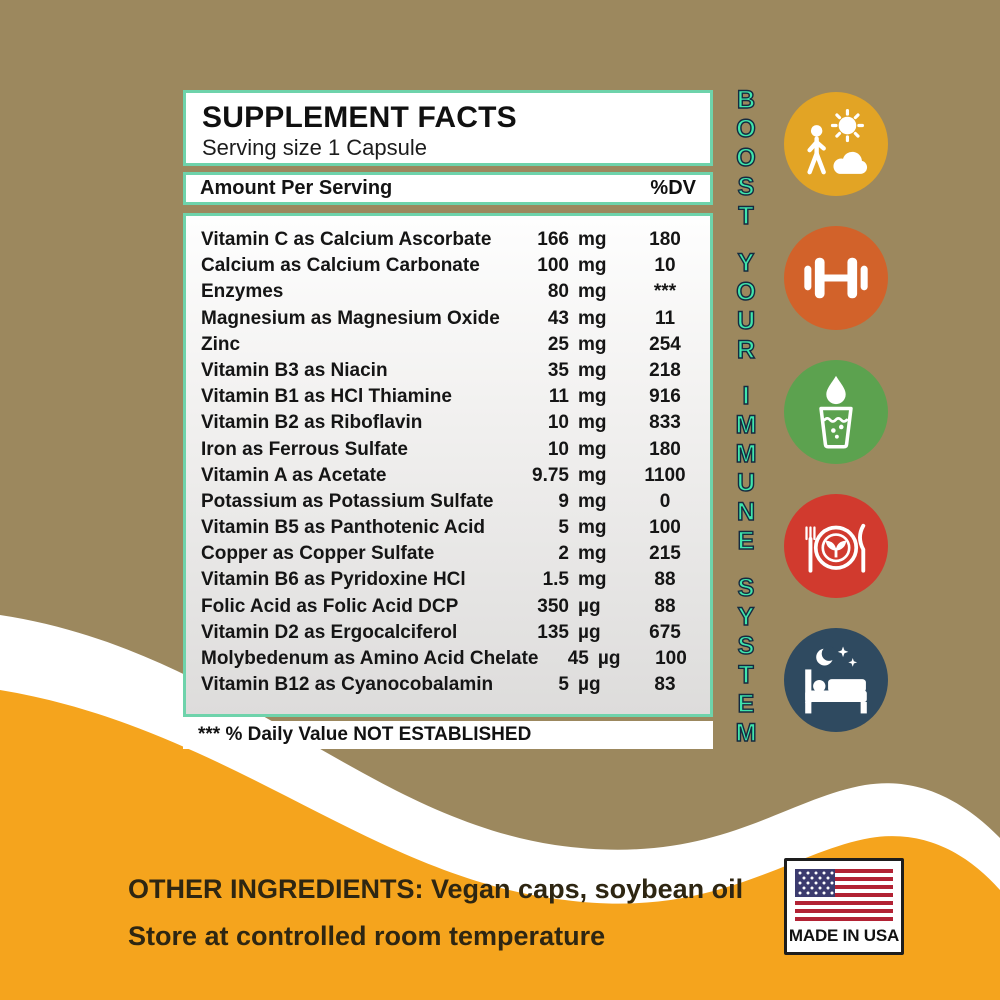  Describe the element at coordinates (296, 188) in the screenshot. I see `amount-per-serving-label: Amount Per Serving` at that location.